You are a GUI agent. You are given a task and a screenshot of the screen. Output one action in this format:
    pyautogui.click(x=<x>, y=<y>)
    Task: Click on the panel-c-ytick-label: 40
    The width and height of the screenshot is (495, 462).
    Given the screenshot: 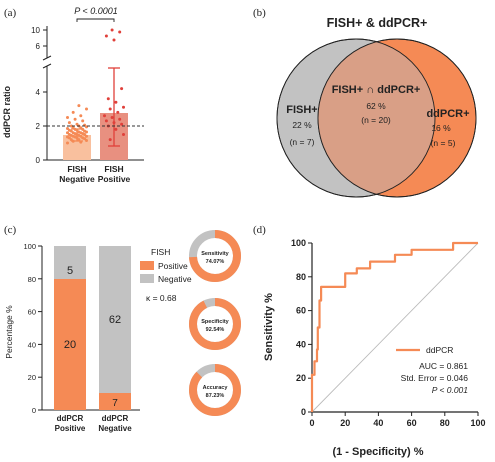 What is the action you would take?
    pyautogui.click(x=32, y=344)
    